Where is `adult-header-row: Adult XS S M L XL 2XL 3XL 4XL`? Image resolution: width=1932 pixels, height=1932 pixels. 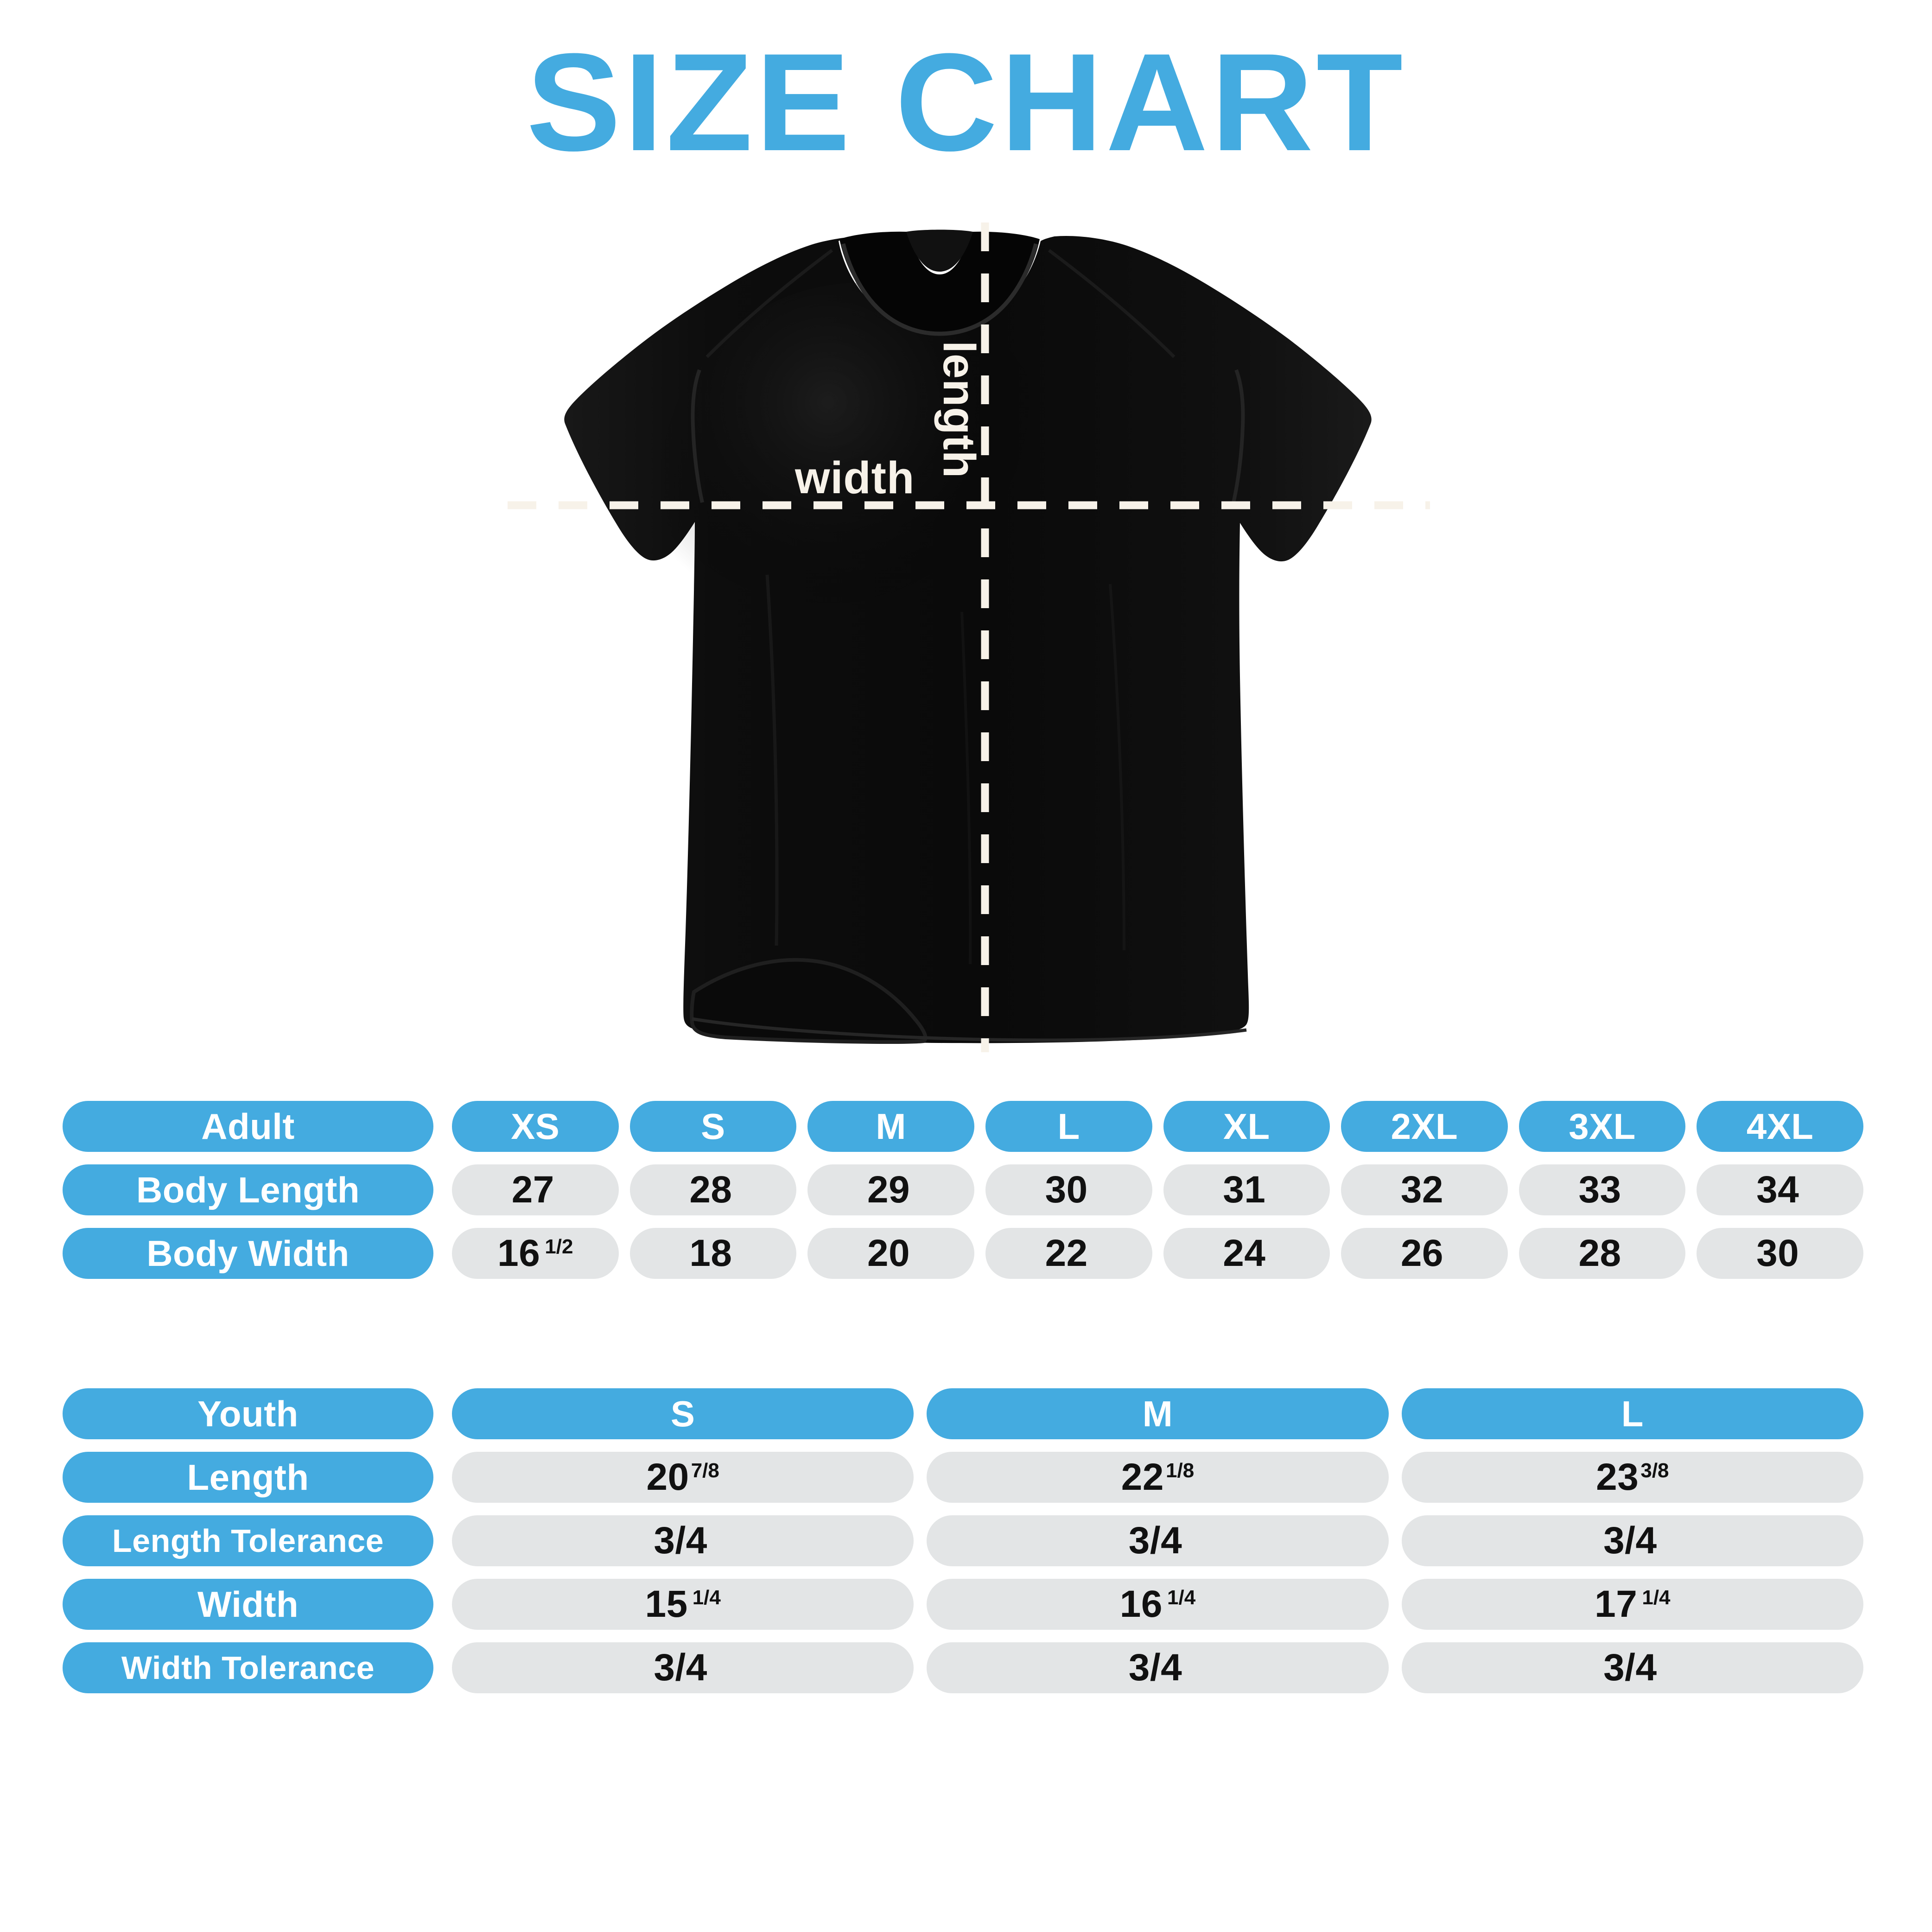 adult-header-row: Adult XS S M L XL 2XL 3XL 4XL is located at coordinates (963, 1126).